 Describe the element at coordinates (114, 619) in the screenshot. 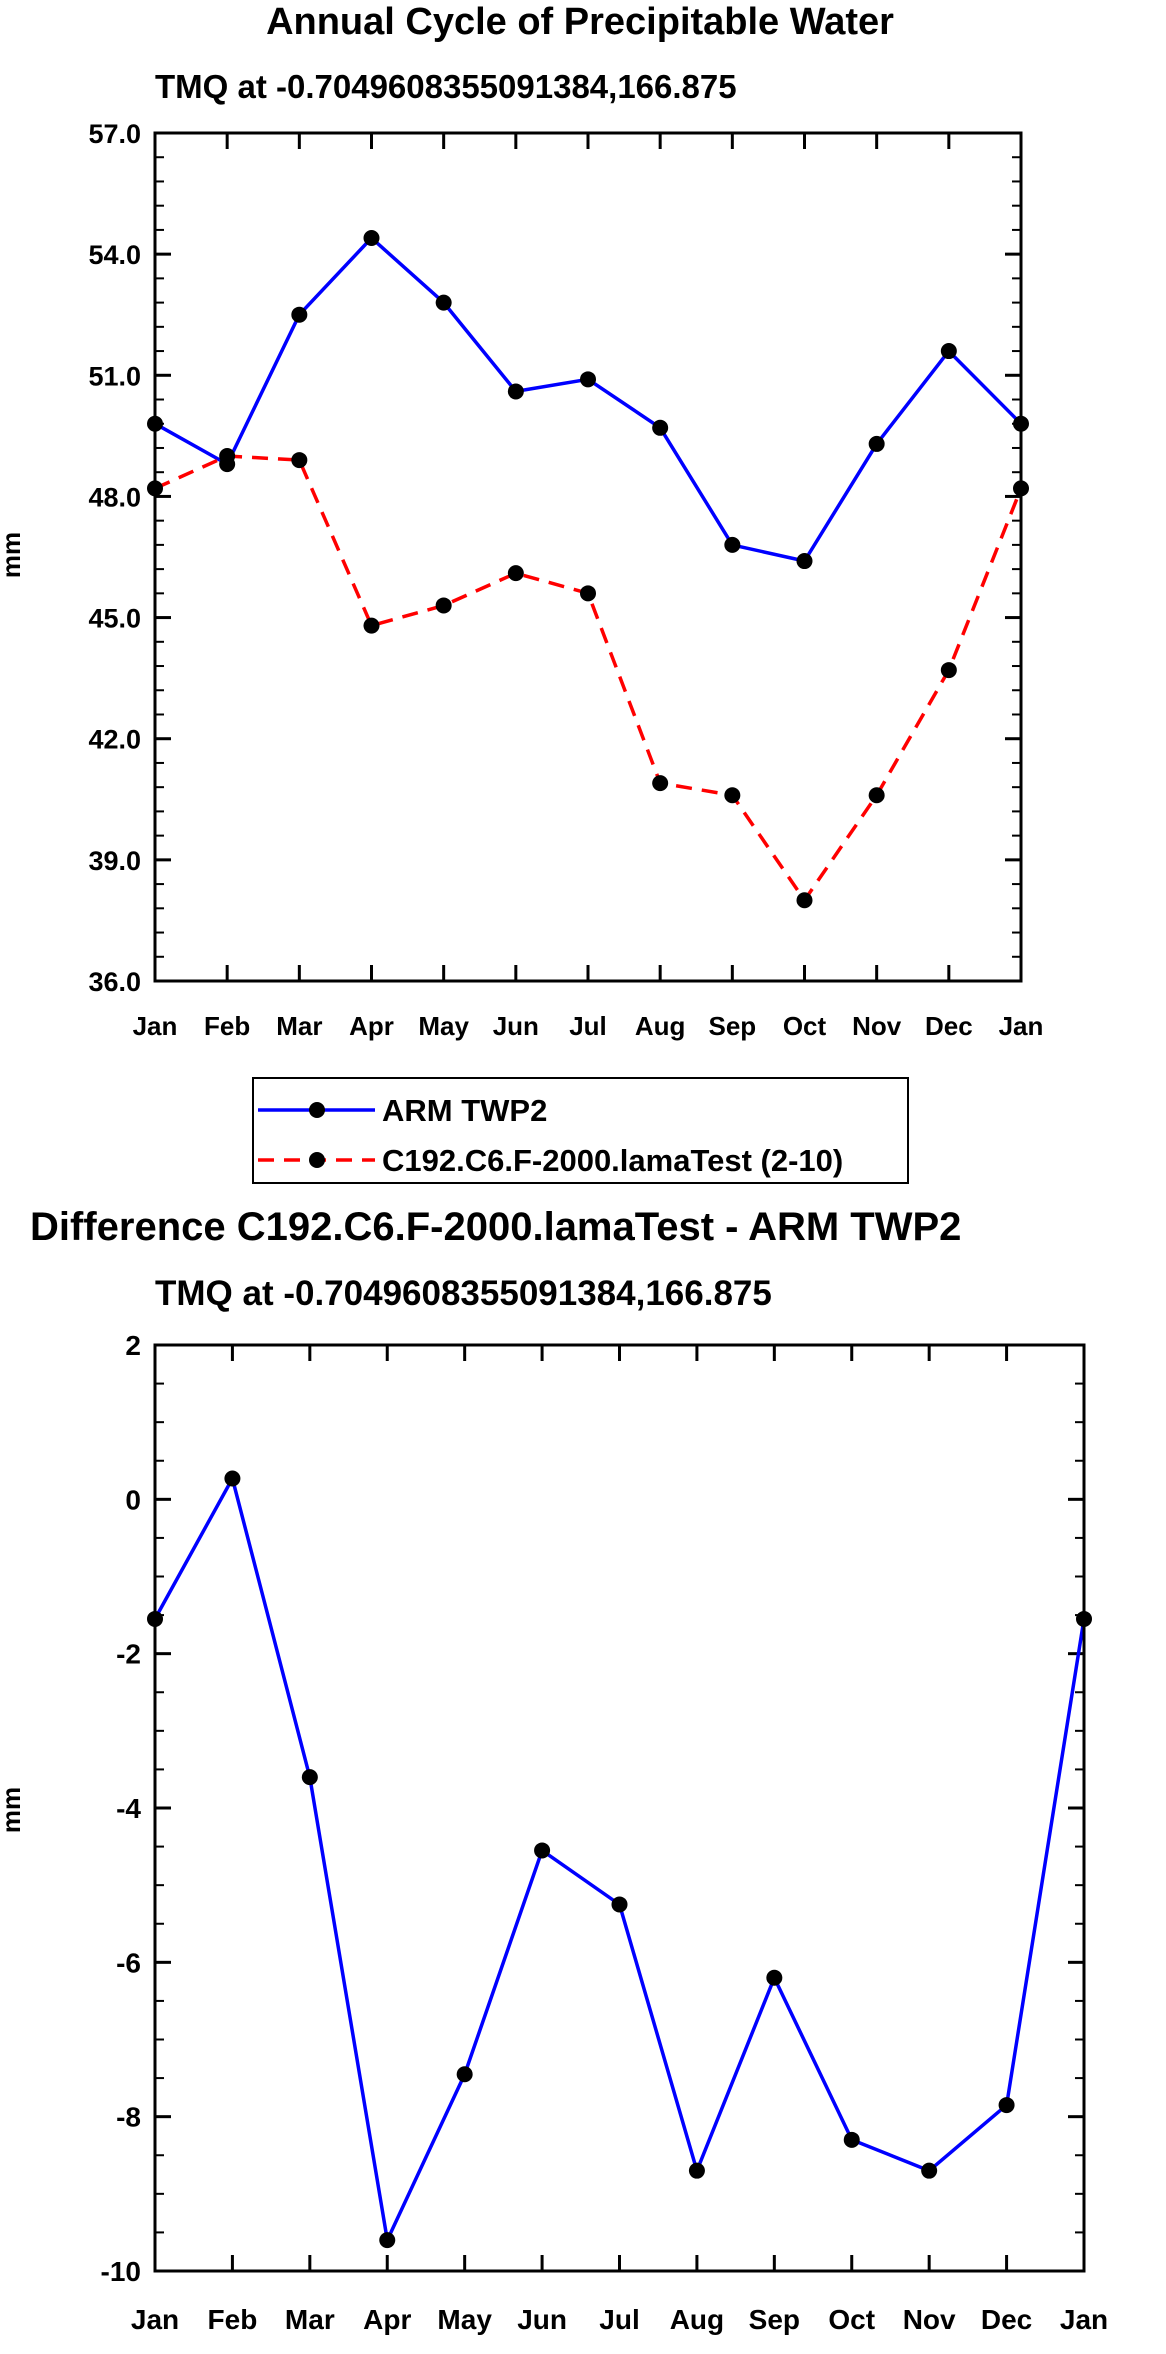

I see `y-tick-label: 45.0` at that location.